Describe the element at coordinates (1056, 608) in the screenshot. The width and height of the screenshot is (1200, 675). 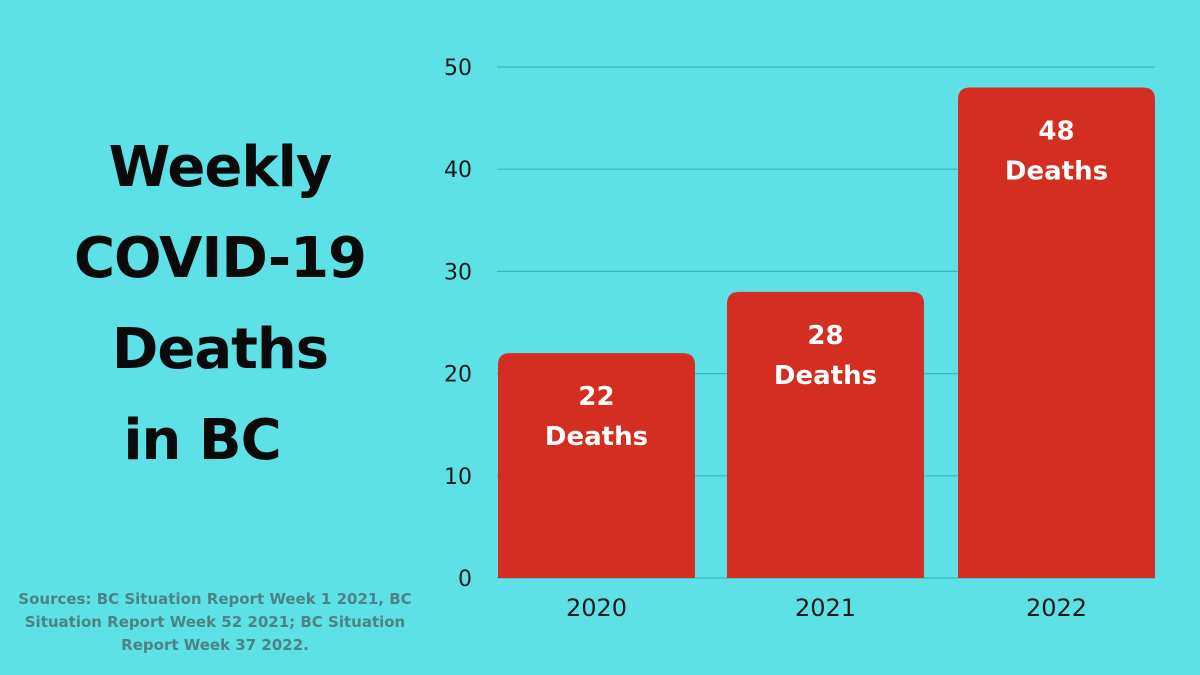
I see `x-tick-label-2022: 2022` at that location.